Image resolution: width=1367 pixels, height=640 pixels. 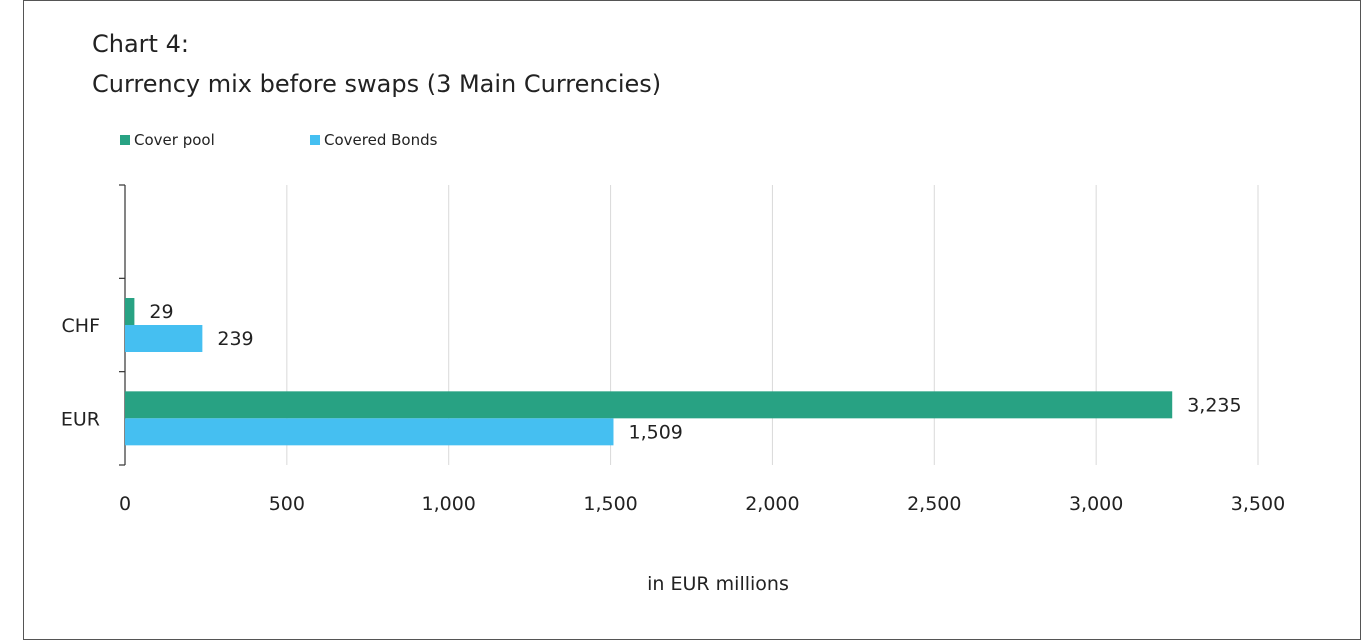 I want to click on chart-title-prefix: Chart 4:, so click(x=140, y=44).